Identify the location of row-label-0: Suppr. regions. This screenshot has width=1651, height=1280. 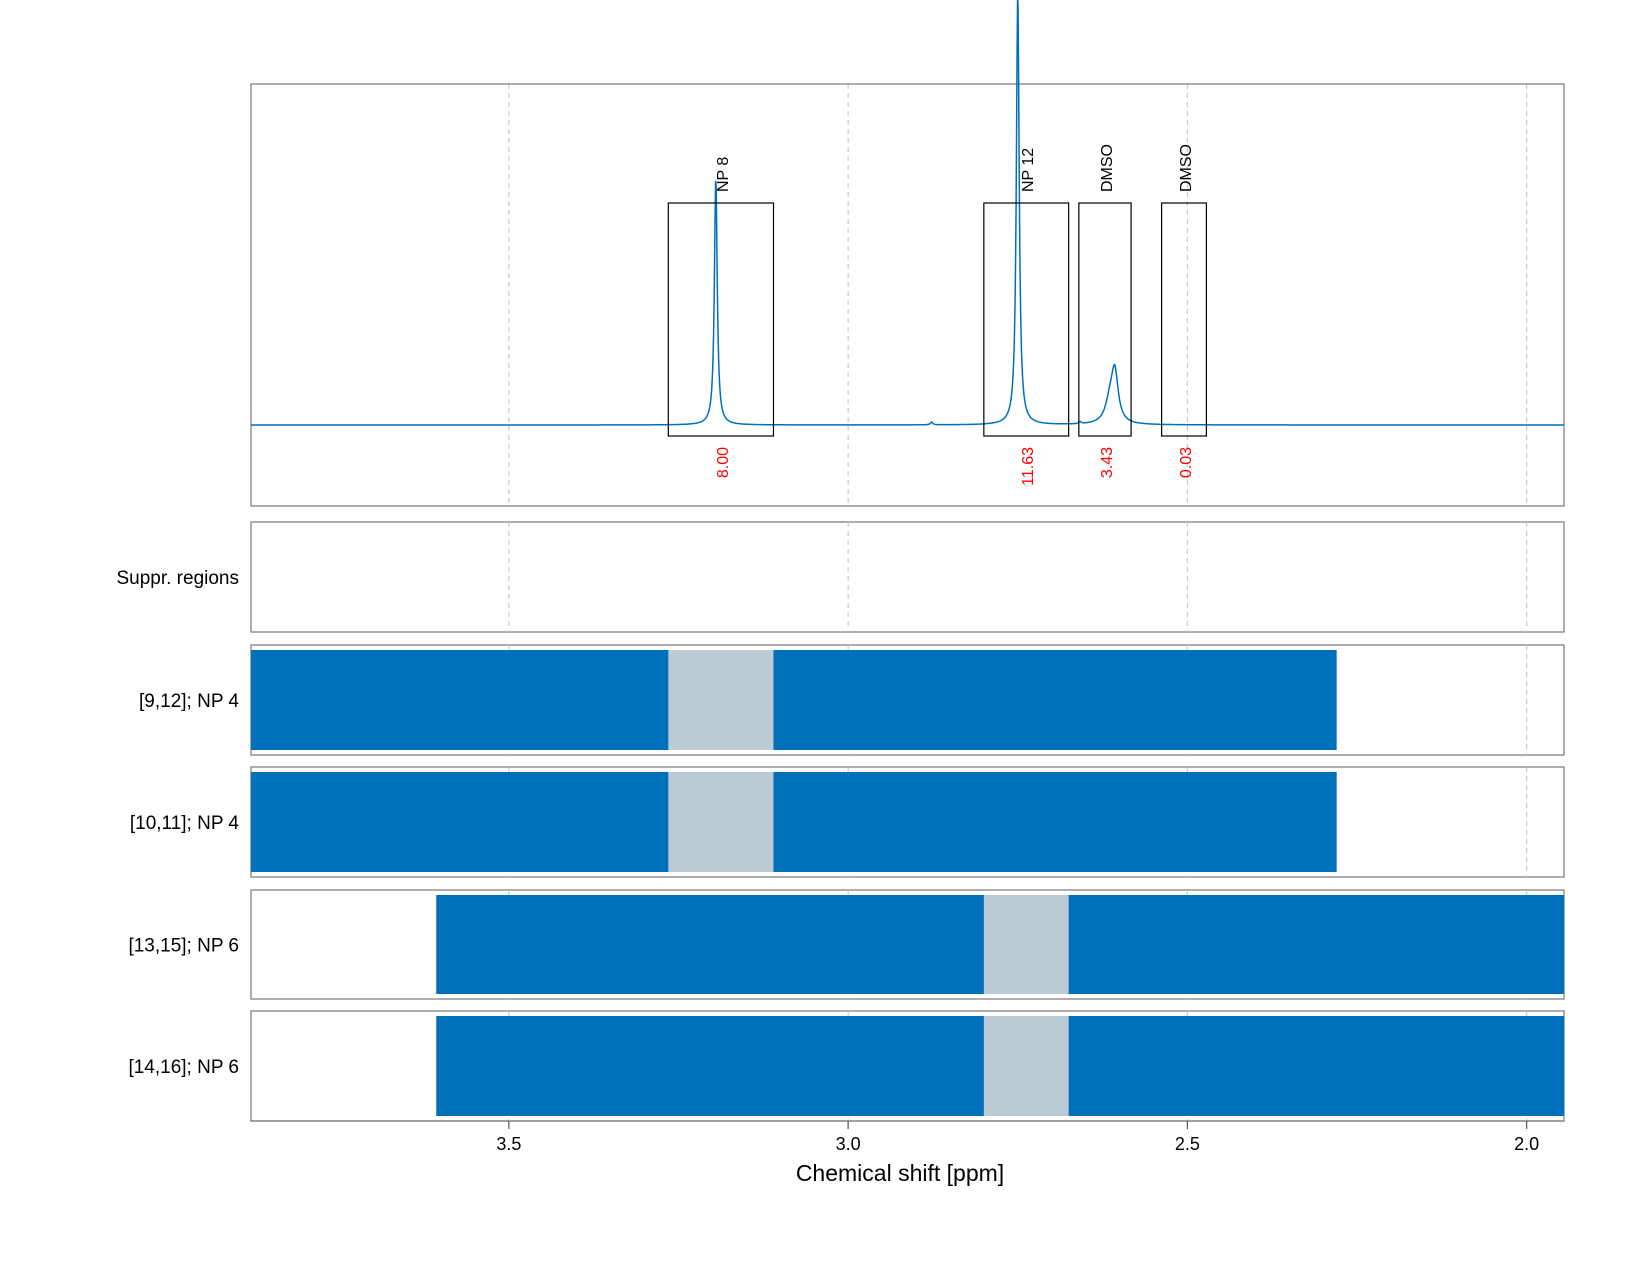
(177, 578).